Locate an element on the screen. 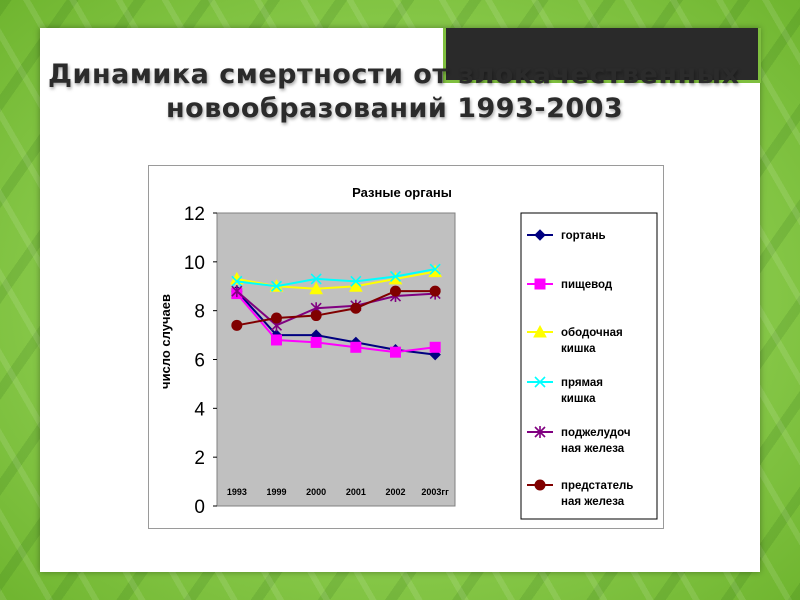 The height and width of the screenshot is (600, 800). x-tick-label: 2003гг is located at coordinates (435, 492).